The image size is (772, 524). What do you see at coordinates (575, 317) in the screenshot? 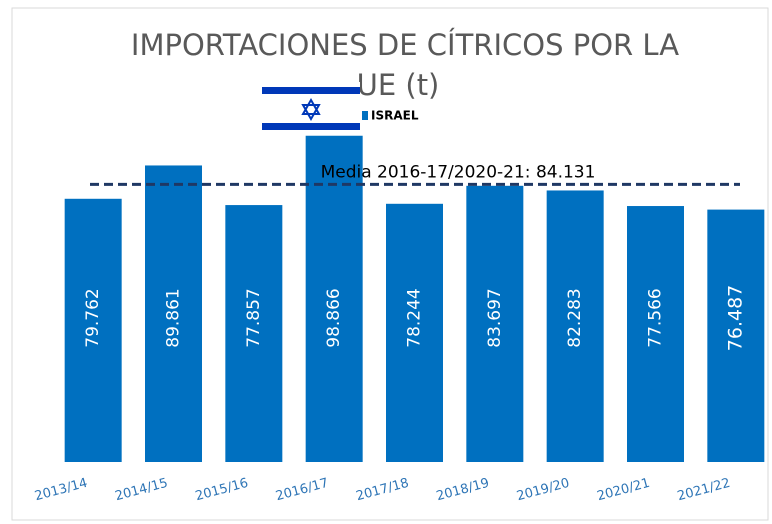
I see `value-label: 82.283` at bounding box center [575, 317].